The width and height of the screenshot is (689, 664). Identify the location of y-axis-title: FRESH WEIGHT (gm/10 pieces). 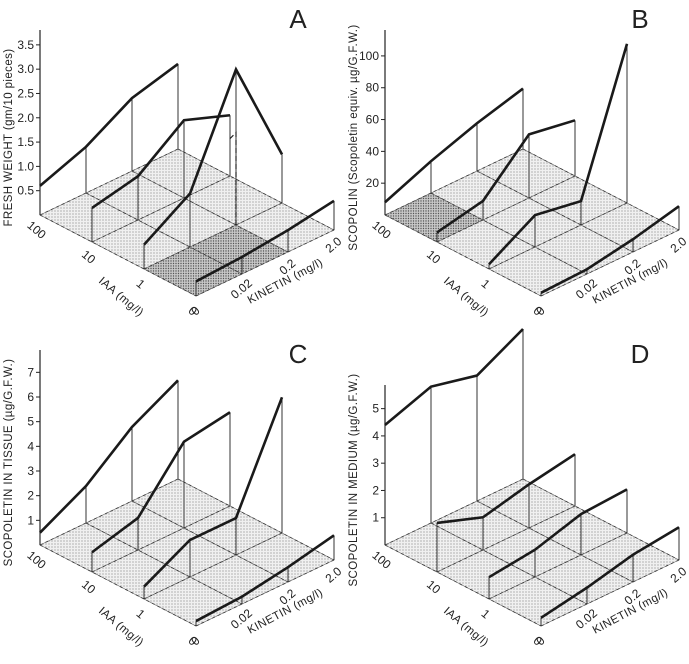
(9, 137).